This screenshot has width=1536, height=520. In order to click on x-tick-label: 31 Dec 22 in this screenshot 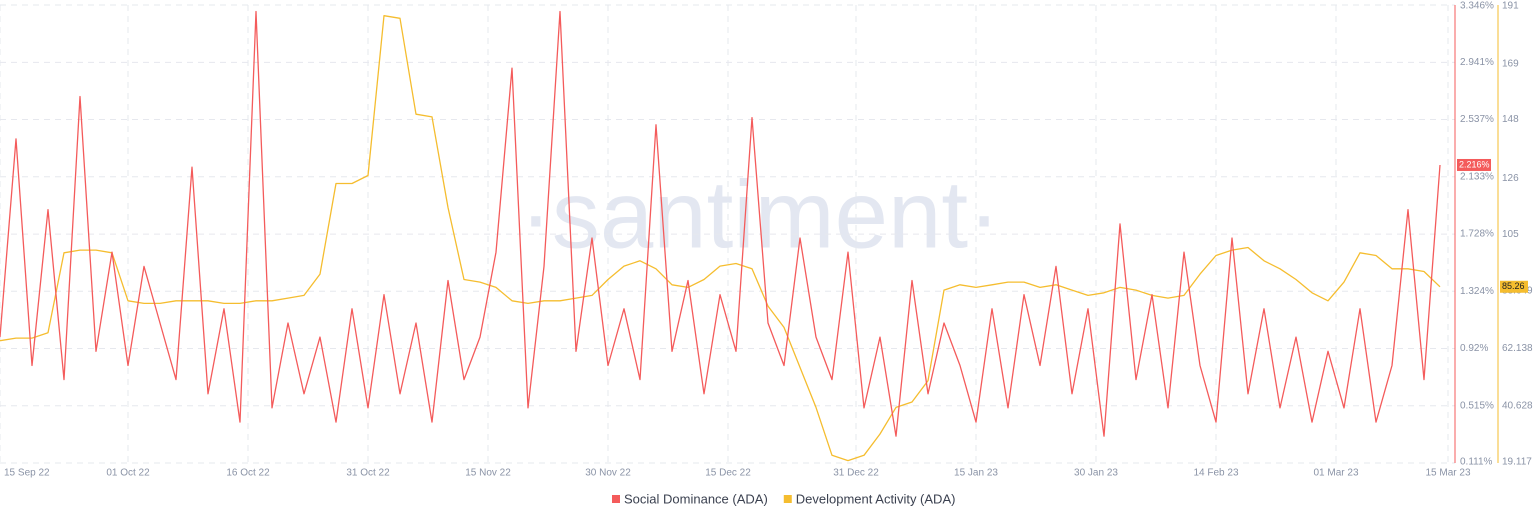, I will do `click(856, 473)`.